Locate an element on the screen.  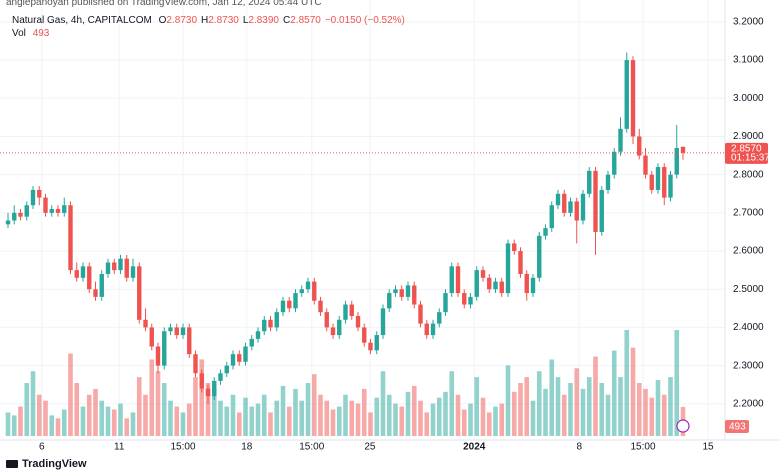
ohlc-key: L is located at coordinates (245, 20).